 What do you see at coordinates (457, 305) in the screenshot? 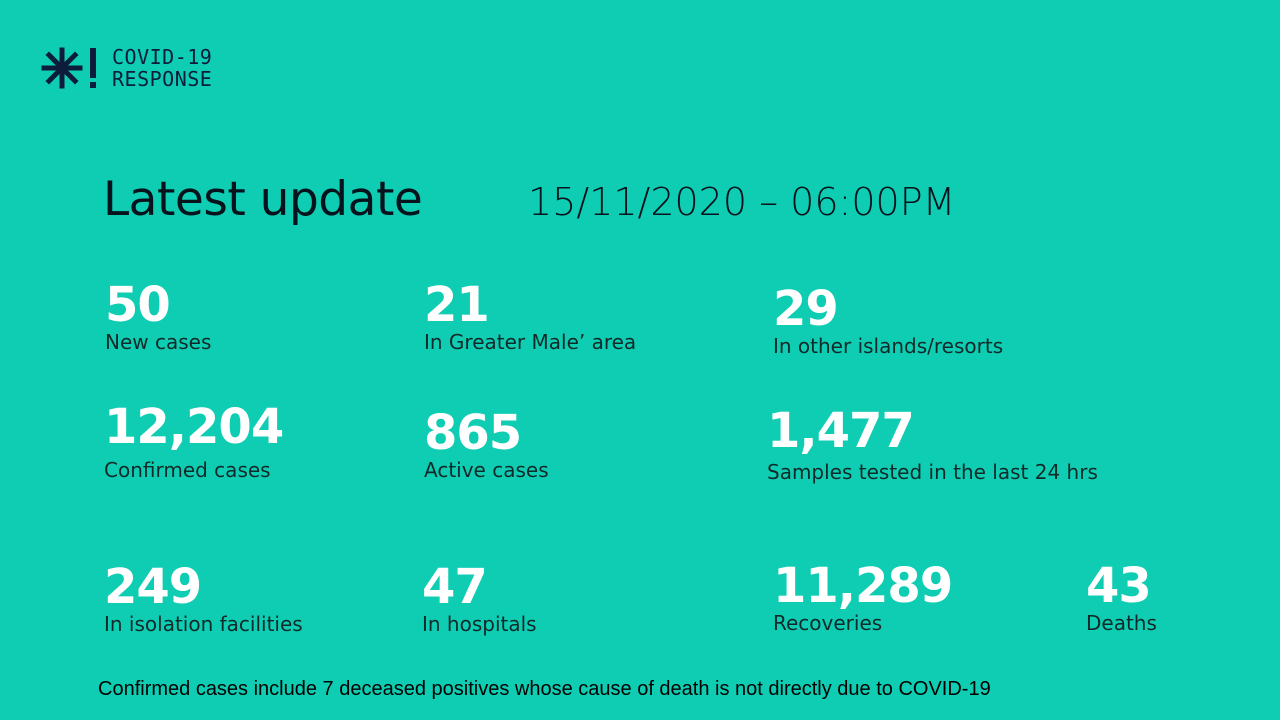
I see `stat-value: 21` at bounding box center [457, 305].